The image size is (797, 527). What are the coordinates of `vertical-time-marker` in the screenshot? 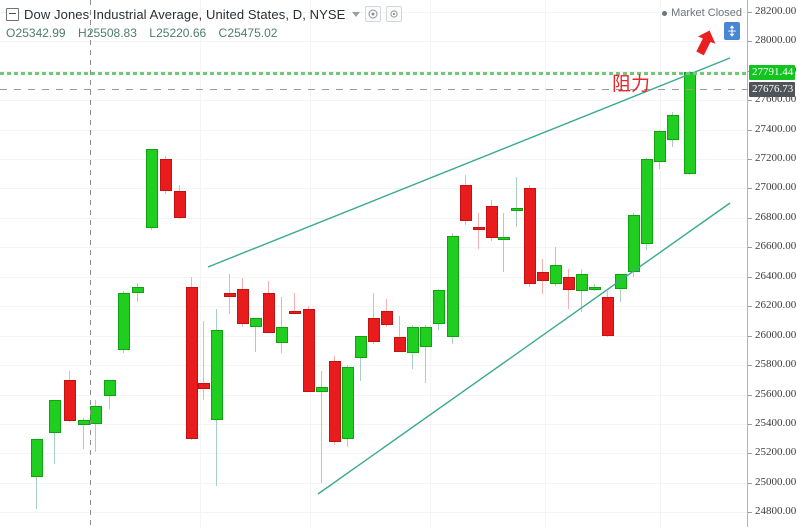 It's located at (90, 263).